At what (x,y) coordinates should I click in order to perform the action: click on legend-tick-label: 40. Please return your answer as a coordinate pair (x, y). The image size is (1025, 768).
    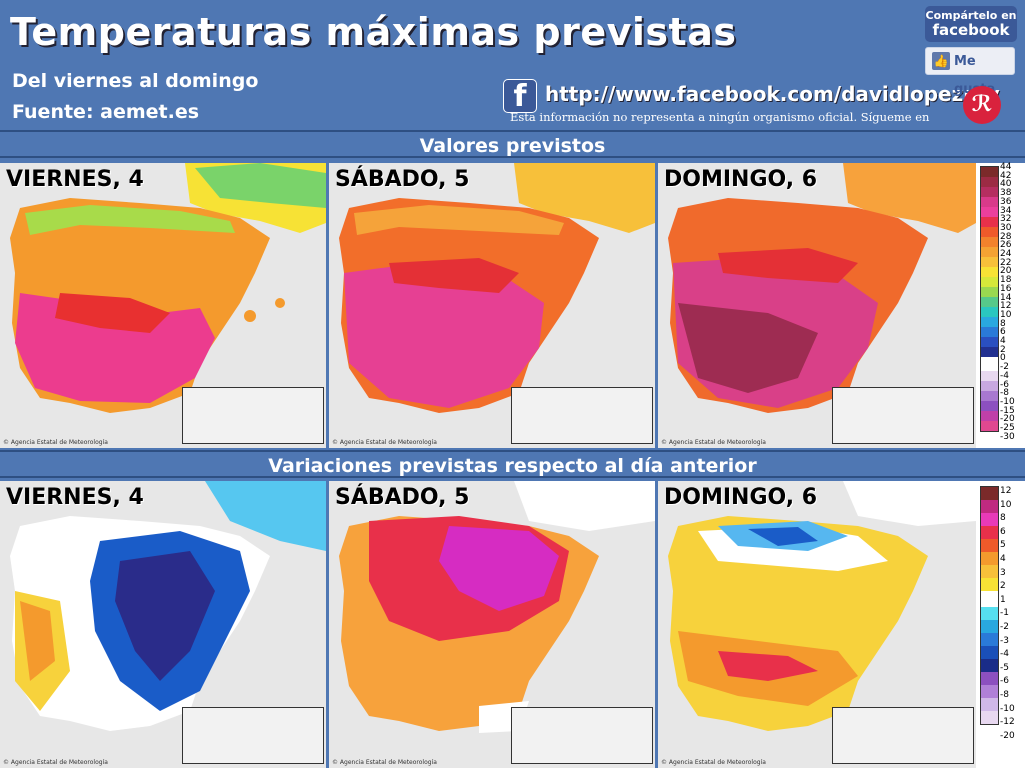
    Looking at the image, I should click on (1006, 184).